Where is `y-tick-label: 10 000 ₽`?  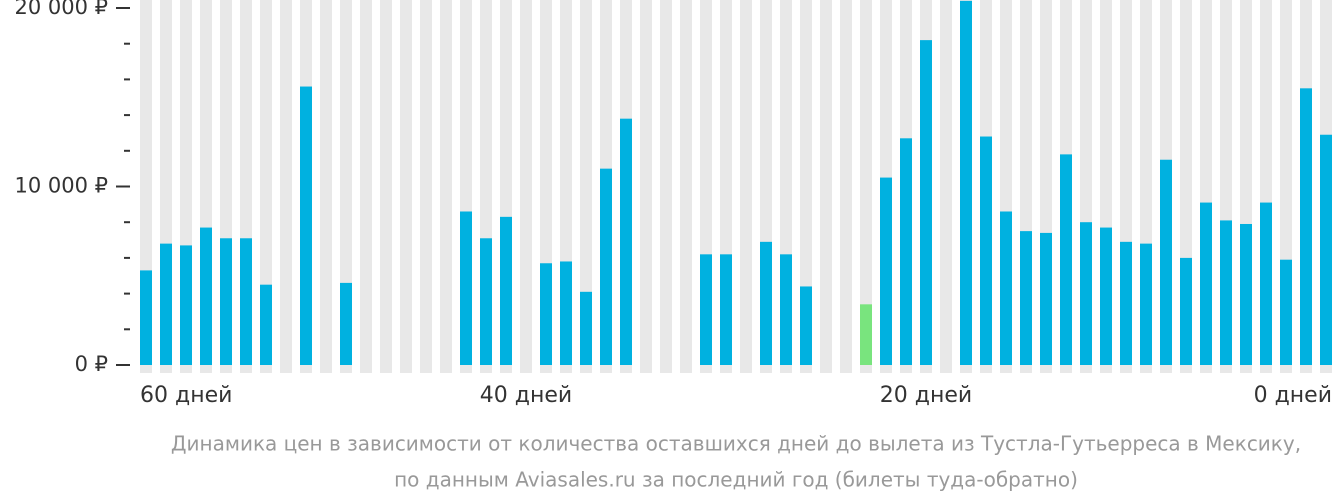 y-tick-label: 10 000 ₽ is located at coordinates (61, 186).